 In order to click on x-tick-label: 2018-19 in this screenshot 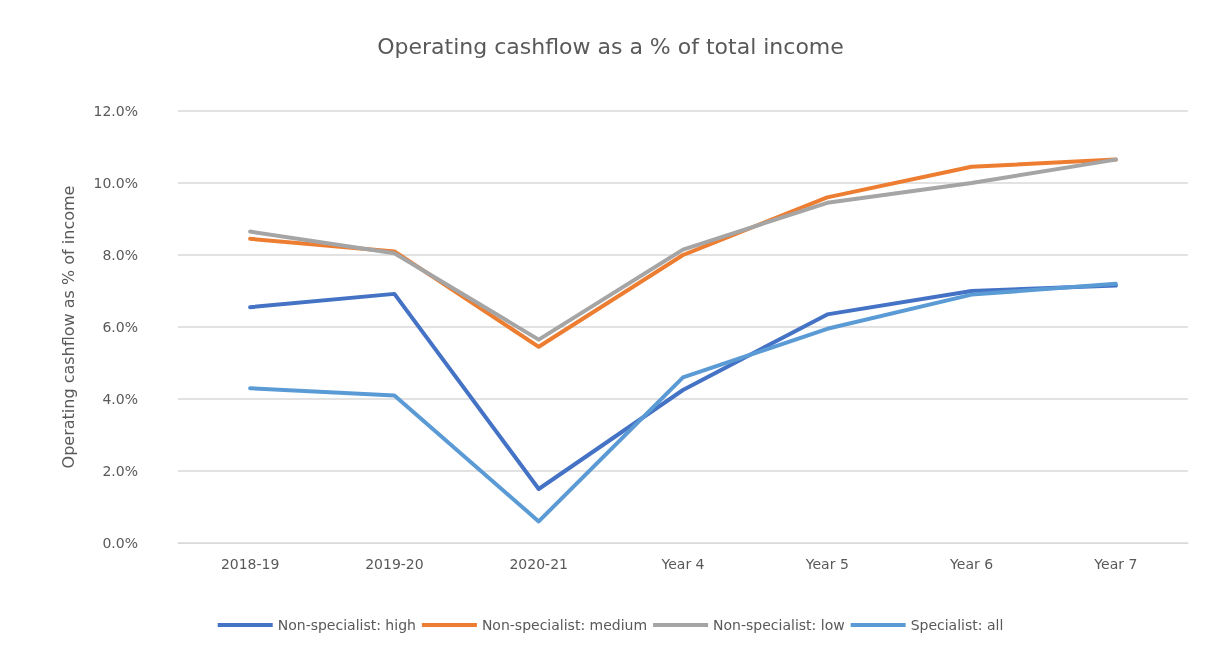, I will do `click(250, 564)`.